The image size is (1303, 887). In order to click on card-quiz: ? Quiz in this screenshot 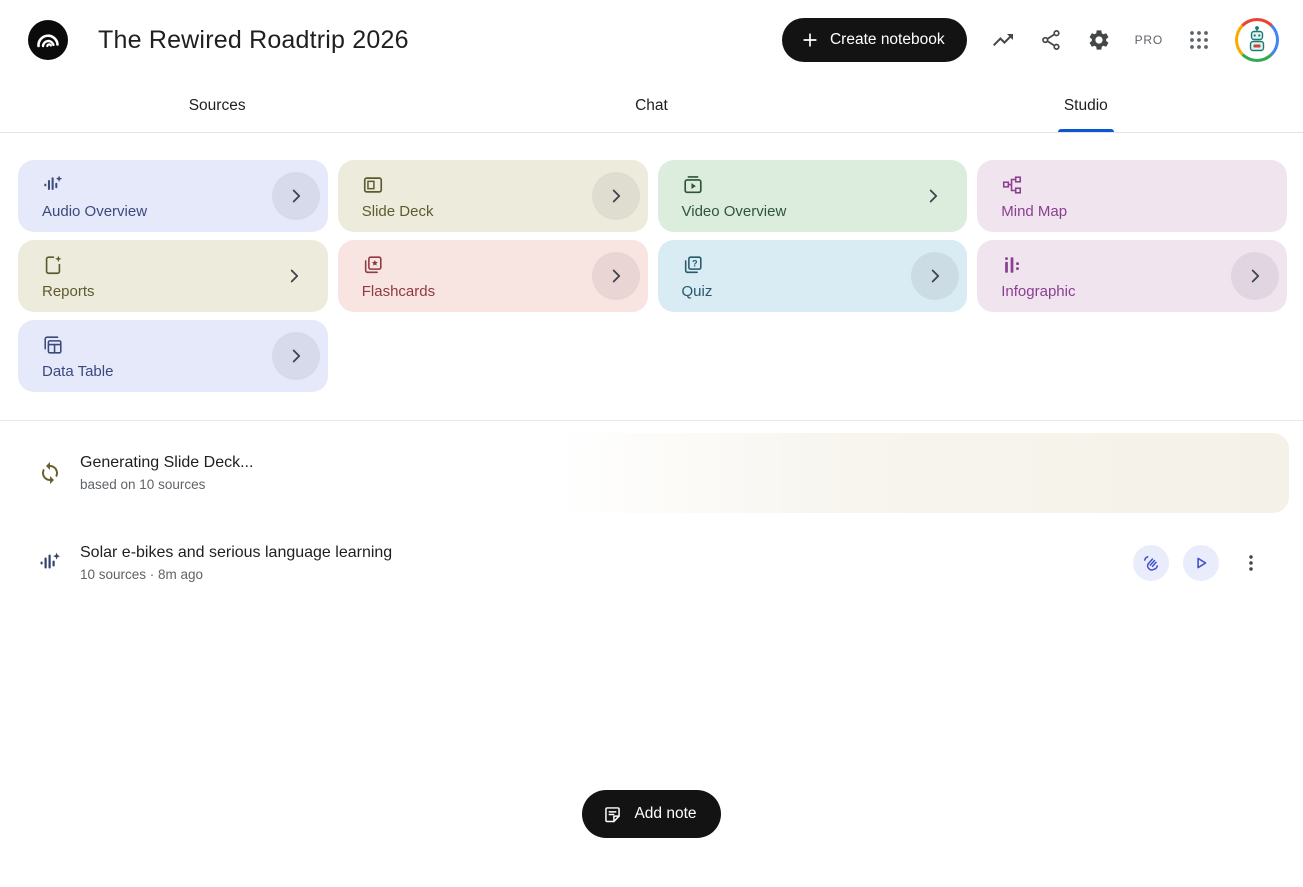, I will do `click(812, 276)`.